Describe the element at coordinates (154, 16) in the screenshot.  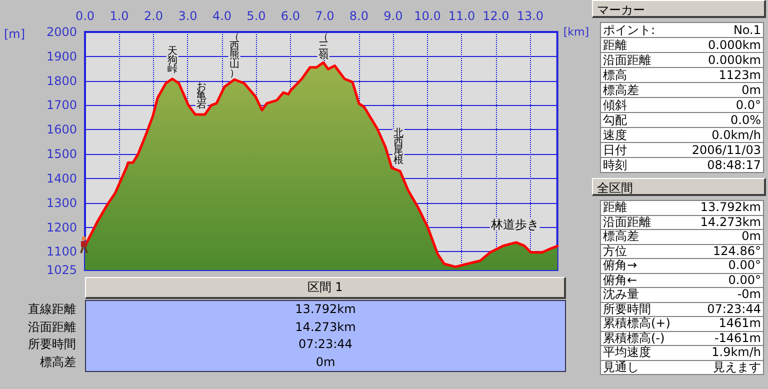
I see `x-tick-label: 2.0` at that location.